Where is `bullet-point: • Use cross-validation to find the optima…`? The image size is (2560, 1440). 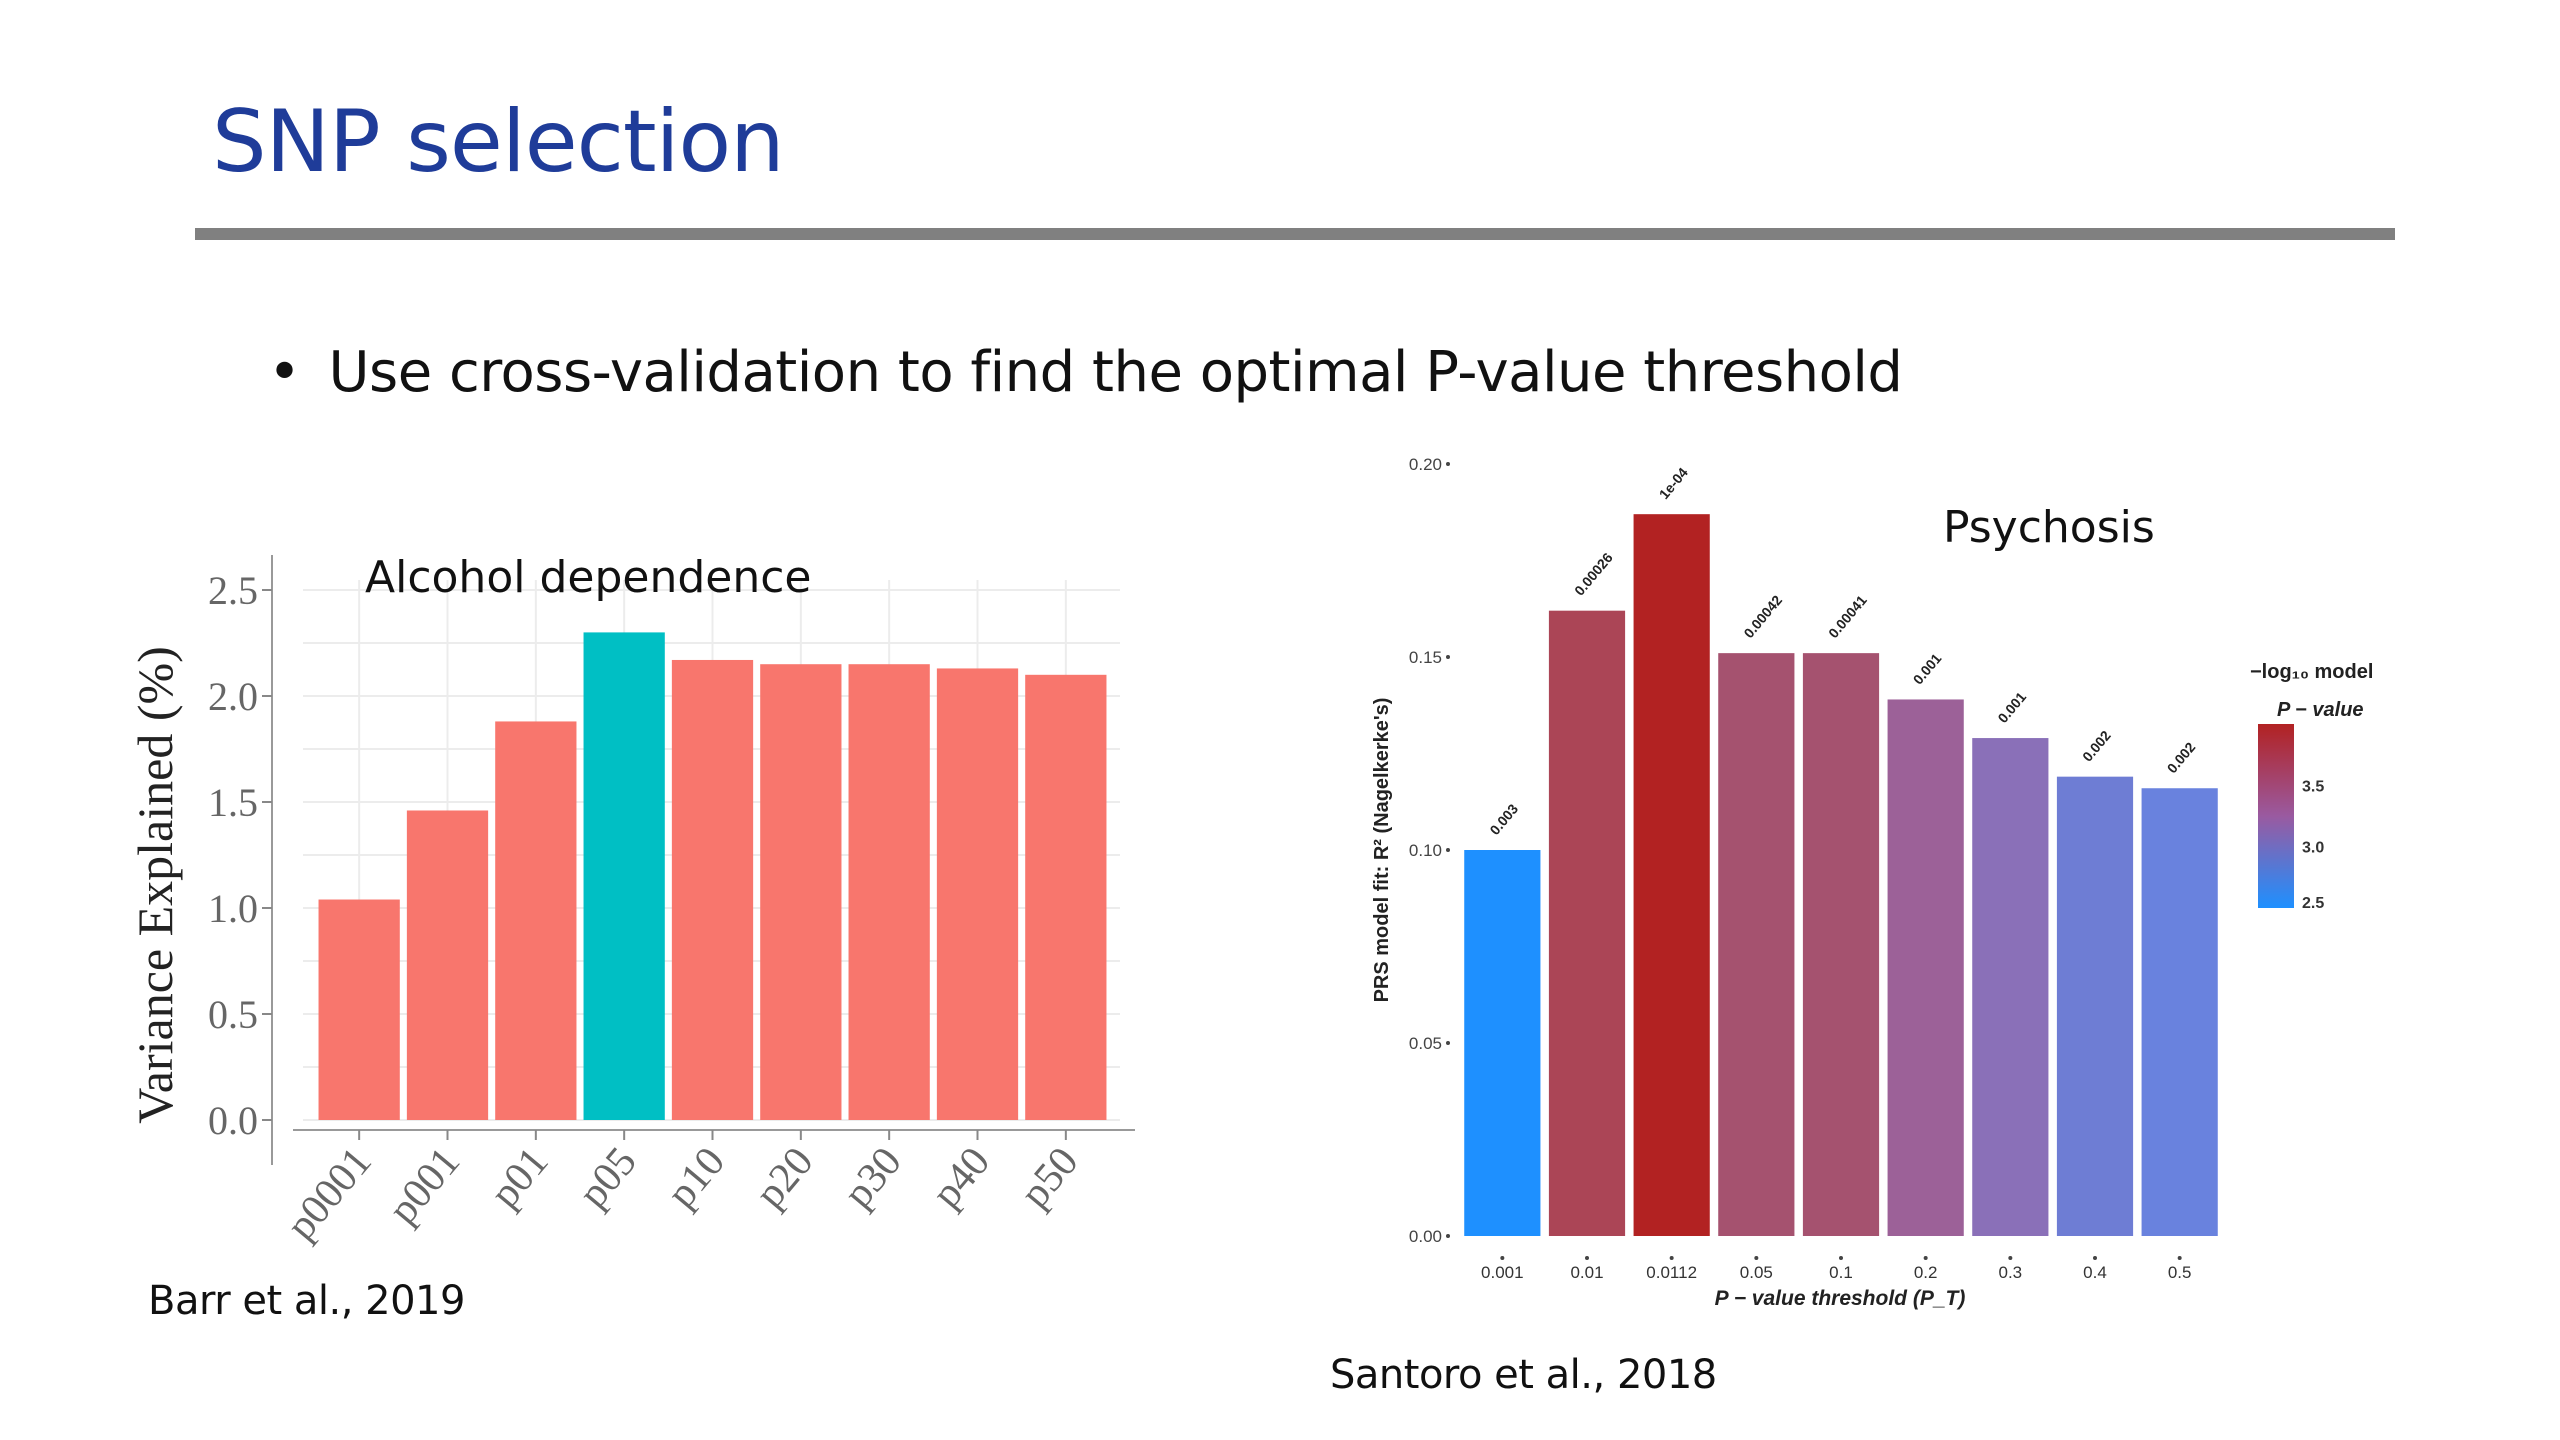
bullet-point: • Use cross-validation to find the optima… is located at coordinates (1085, 372).